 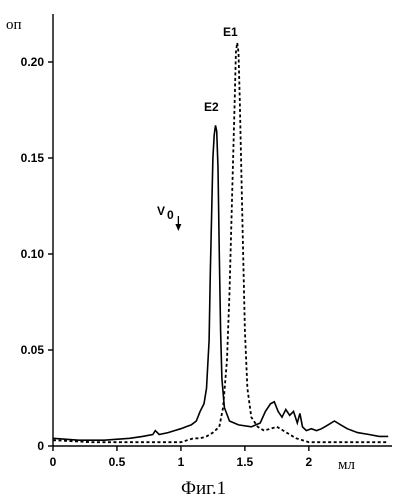 What do you see at coordinates (245, 462) in the screenshot?
I see `x-tick-label: 1.5` at bounding box center [245, 462].